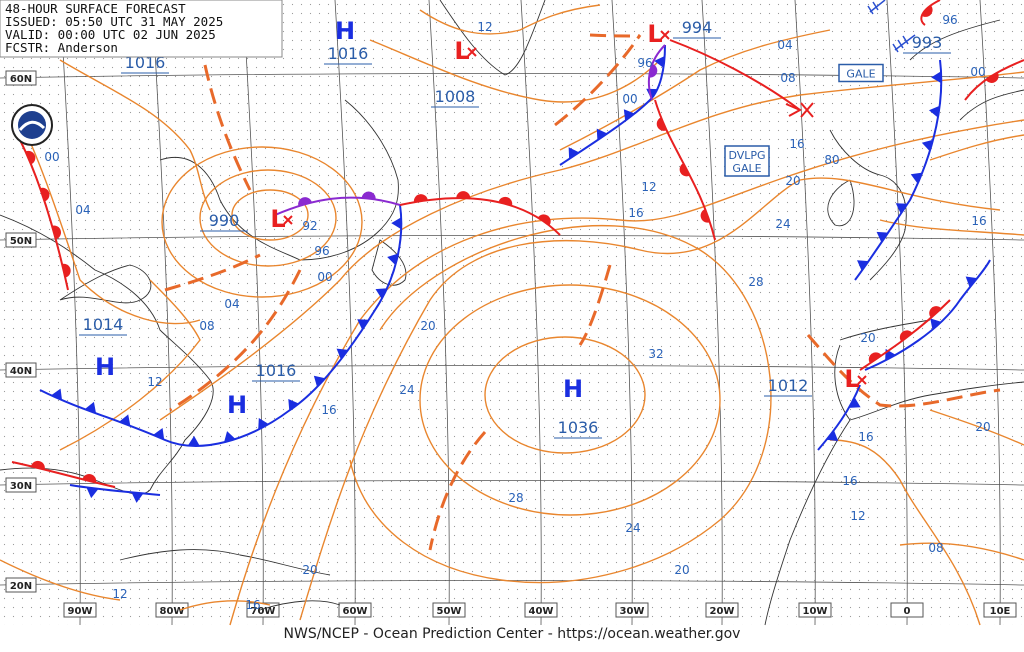  Describe the element at coordinates (891, 26) in the screenshot. I see `wind-barbs` at that location.